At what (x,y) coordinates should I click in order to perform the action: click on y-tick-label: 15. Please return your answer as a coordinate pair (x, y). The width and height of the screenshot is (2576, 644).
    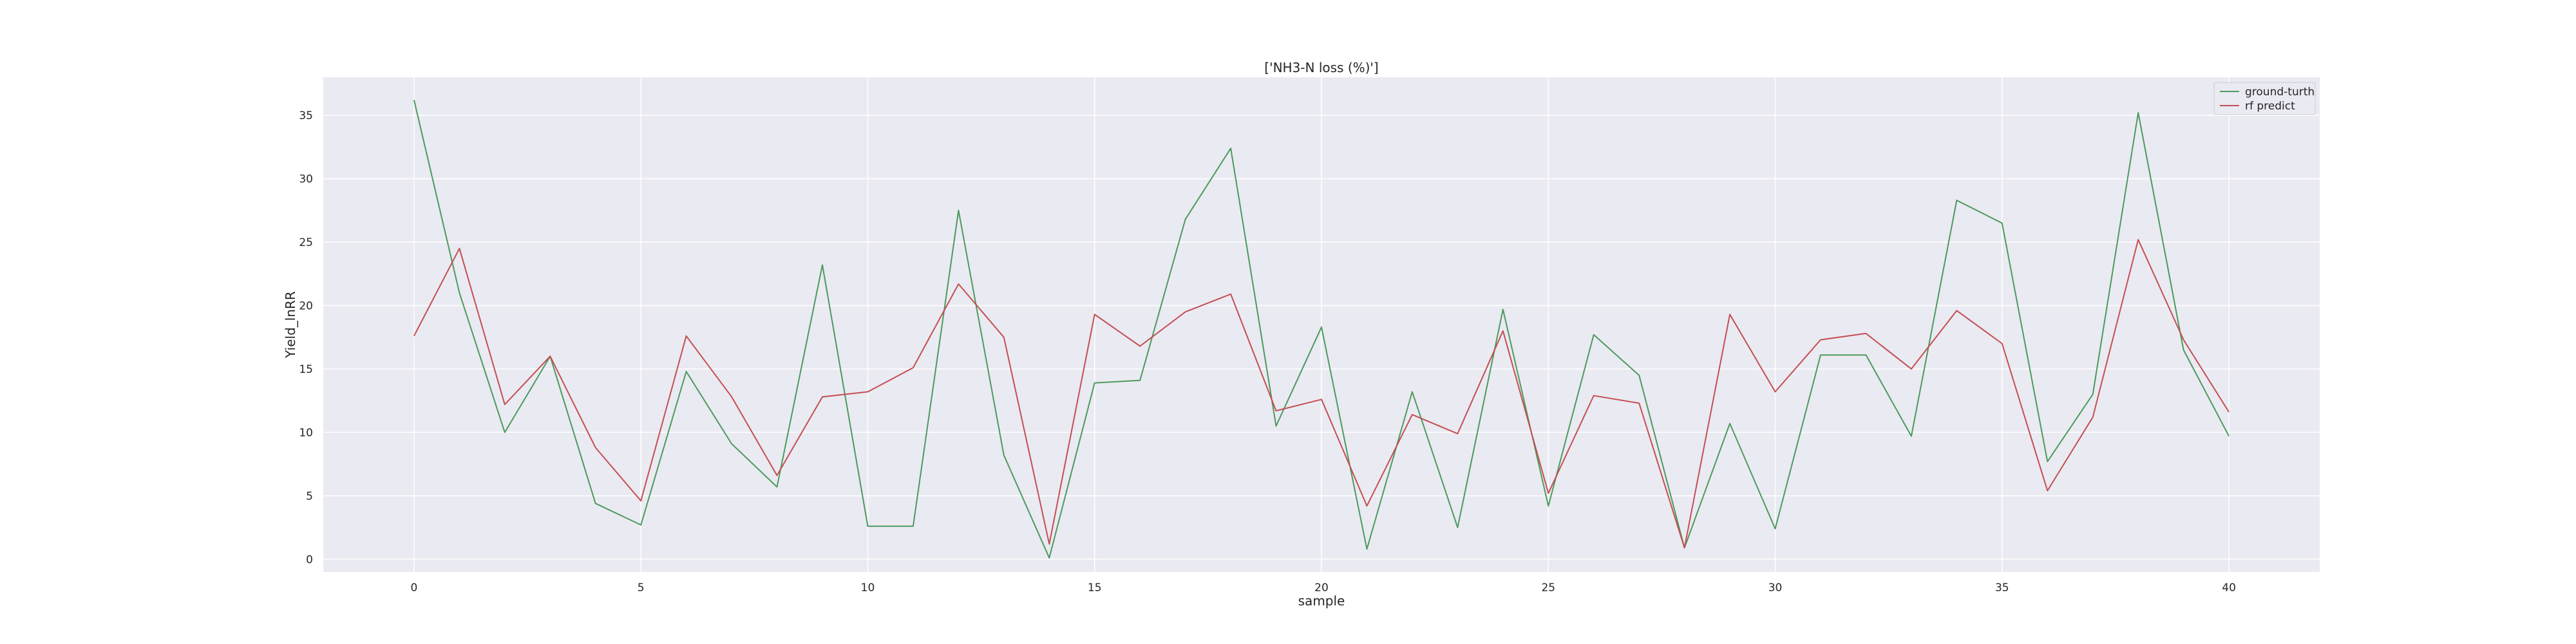
    Looking at the image, I should click on (306, 369).